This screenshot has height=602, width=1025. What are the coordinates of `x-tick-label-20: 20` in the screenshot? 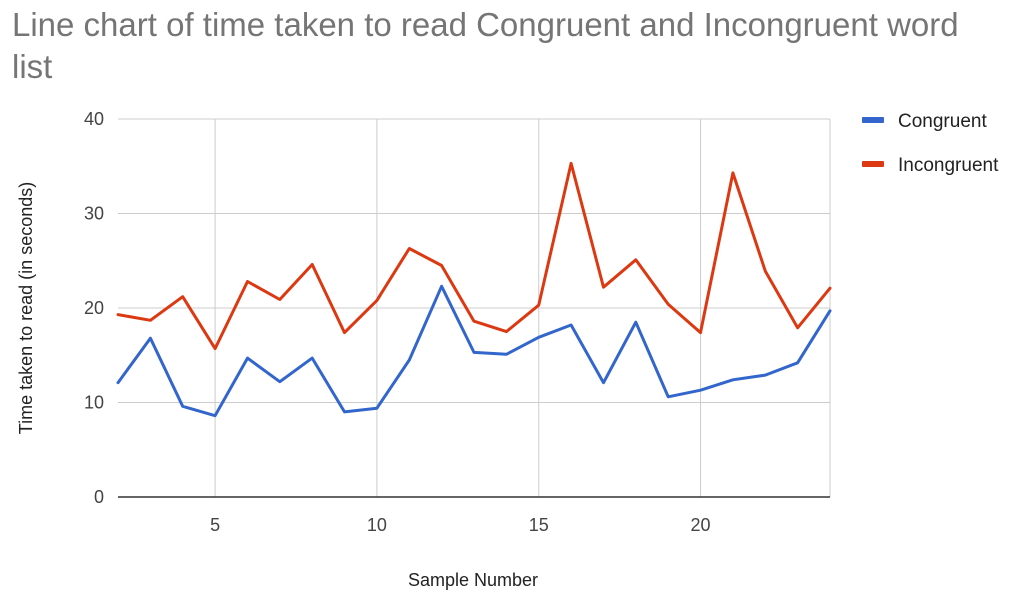 It's located at (701, 525).